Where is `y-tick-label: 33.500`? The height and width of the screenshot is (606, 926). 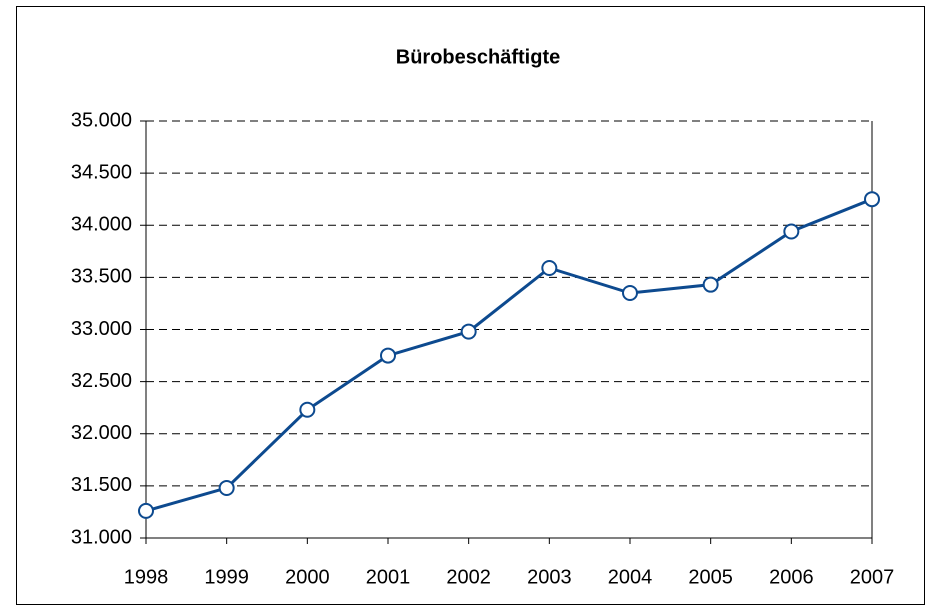 y-tick-label: 33.500 is located at coordinates (101, 277).